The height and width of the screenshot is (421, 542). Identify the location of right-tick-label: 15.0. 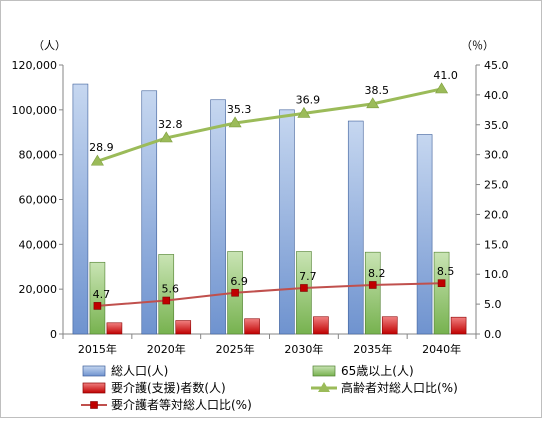
(496, 244).